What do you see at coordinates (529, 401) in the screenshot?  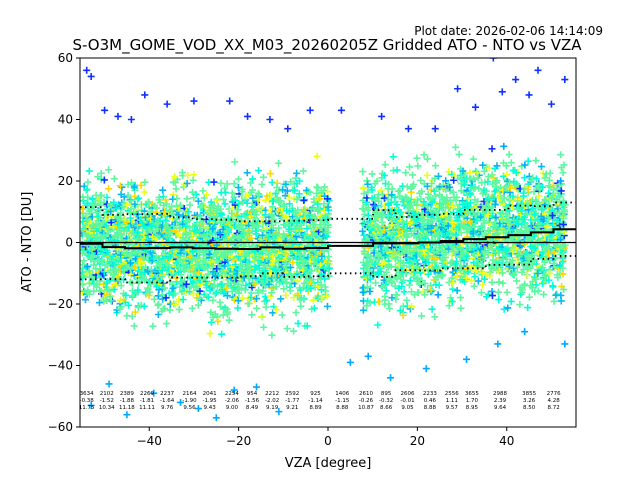 I see `bin-mean: 3.26` at bounding box center [529, 401].